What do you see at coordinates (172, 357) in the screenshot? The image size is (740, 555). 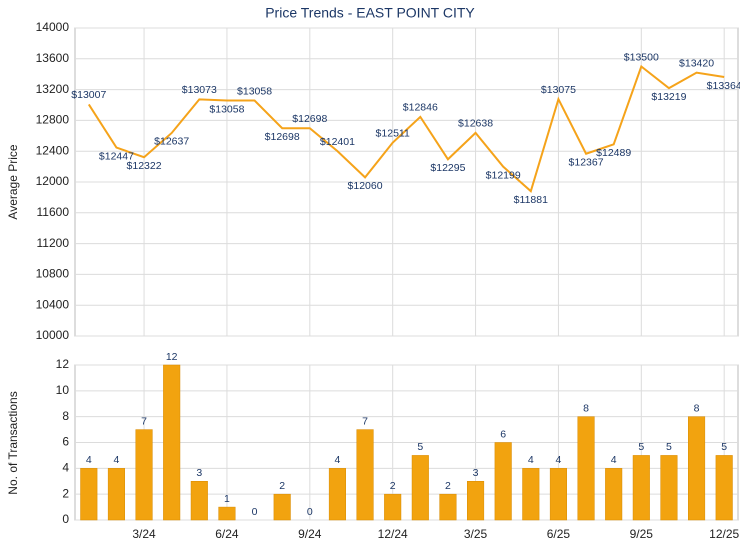 I see `data-label: 12` at bounding box center [172, 357].